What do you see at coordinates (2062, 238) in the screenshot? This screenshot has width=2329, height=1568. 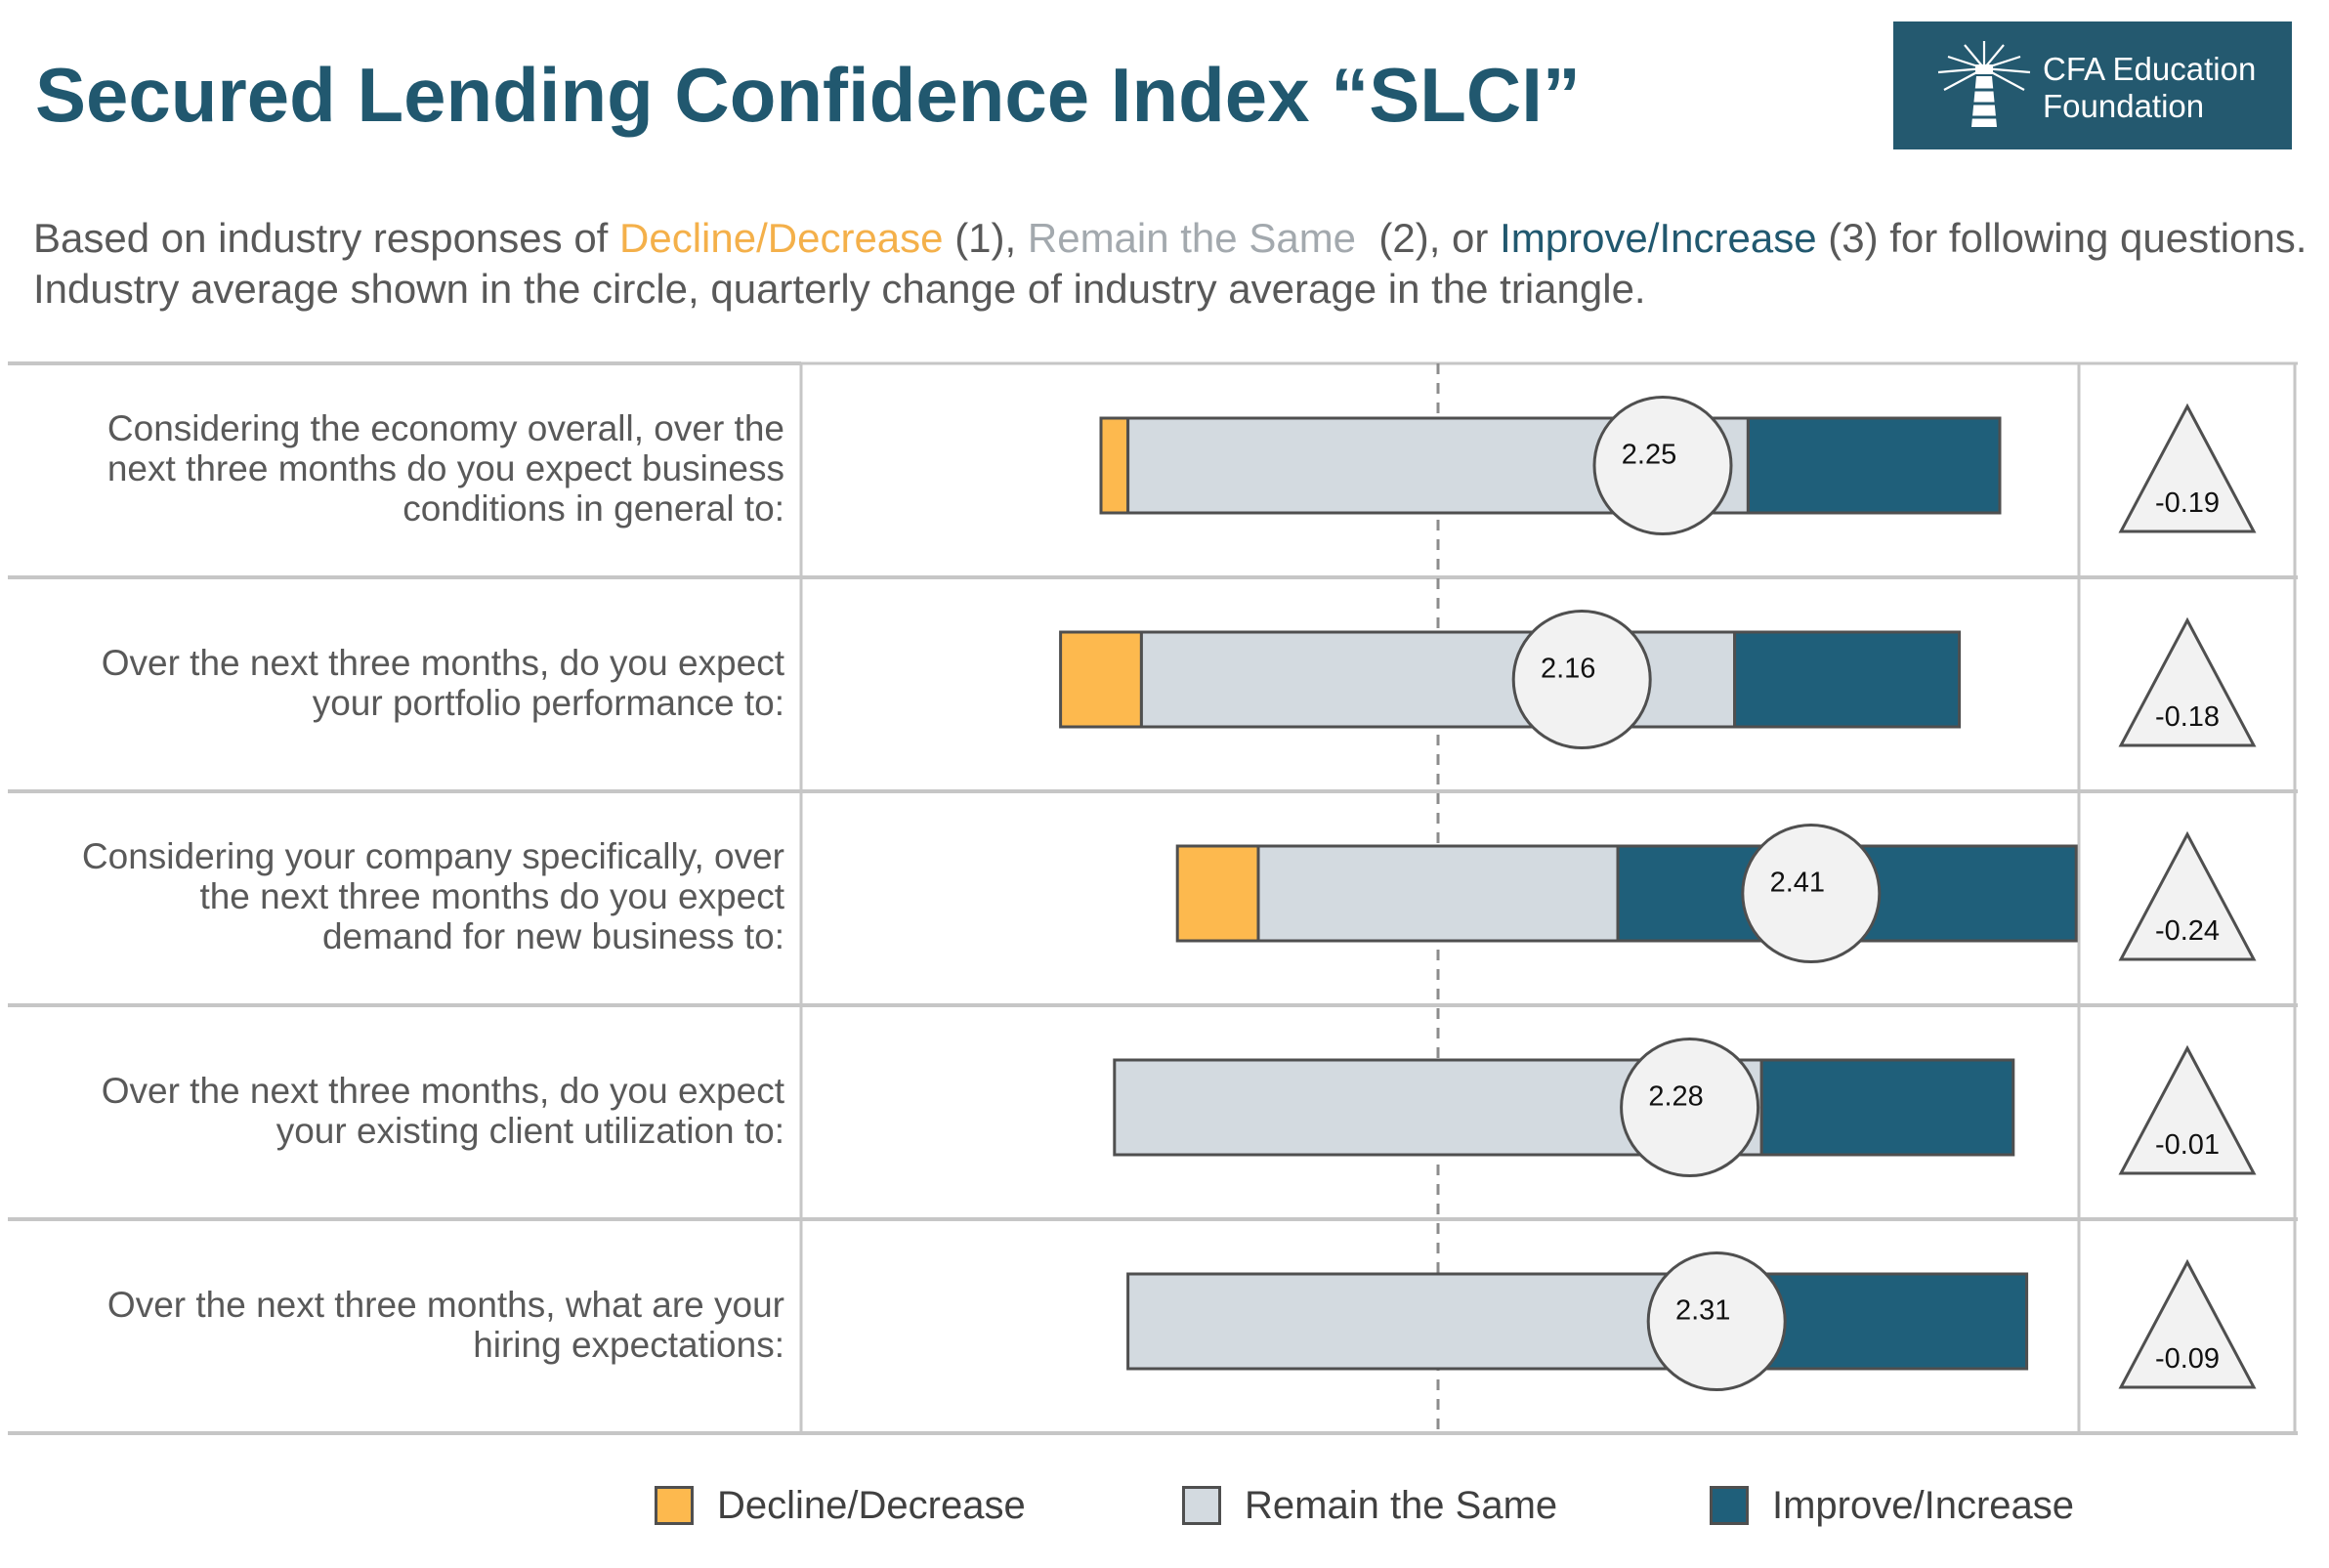 I see `subtitle-suffix: (3) for following questions.` at bounding box center [2062, 238].